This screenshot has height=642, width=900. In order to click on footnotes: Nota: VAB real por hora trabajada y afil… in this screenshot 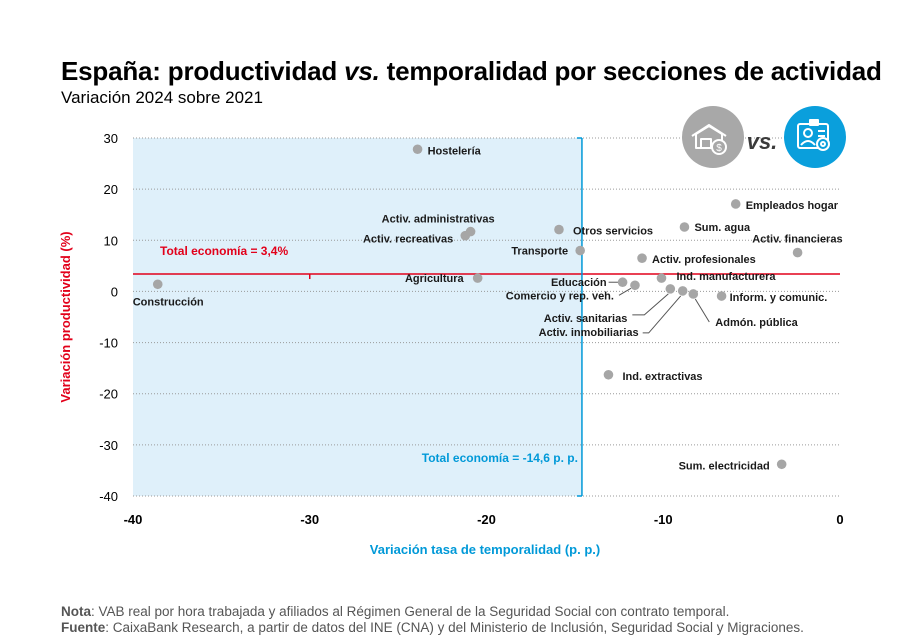, I will do `click(432, 620)`.